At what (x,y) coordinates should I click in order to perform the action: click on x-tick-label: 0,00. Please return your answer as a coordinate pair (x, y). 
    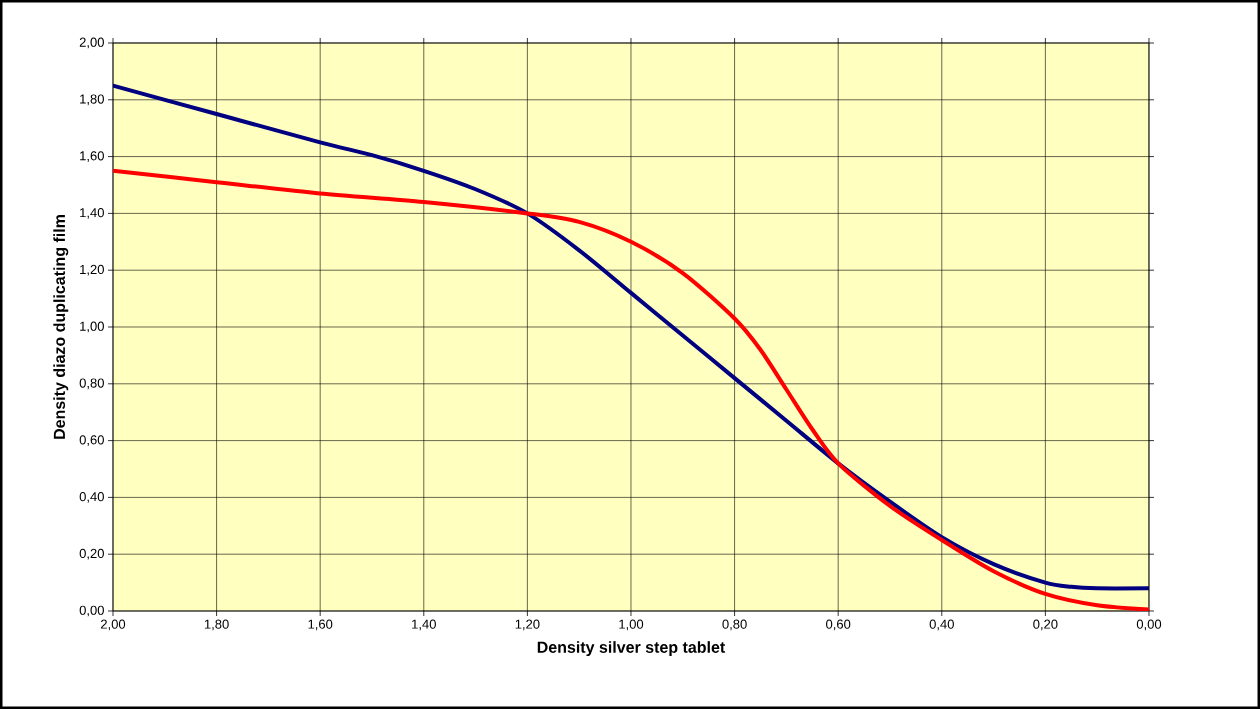
    Looking at the image, I should click on (1149, 625).